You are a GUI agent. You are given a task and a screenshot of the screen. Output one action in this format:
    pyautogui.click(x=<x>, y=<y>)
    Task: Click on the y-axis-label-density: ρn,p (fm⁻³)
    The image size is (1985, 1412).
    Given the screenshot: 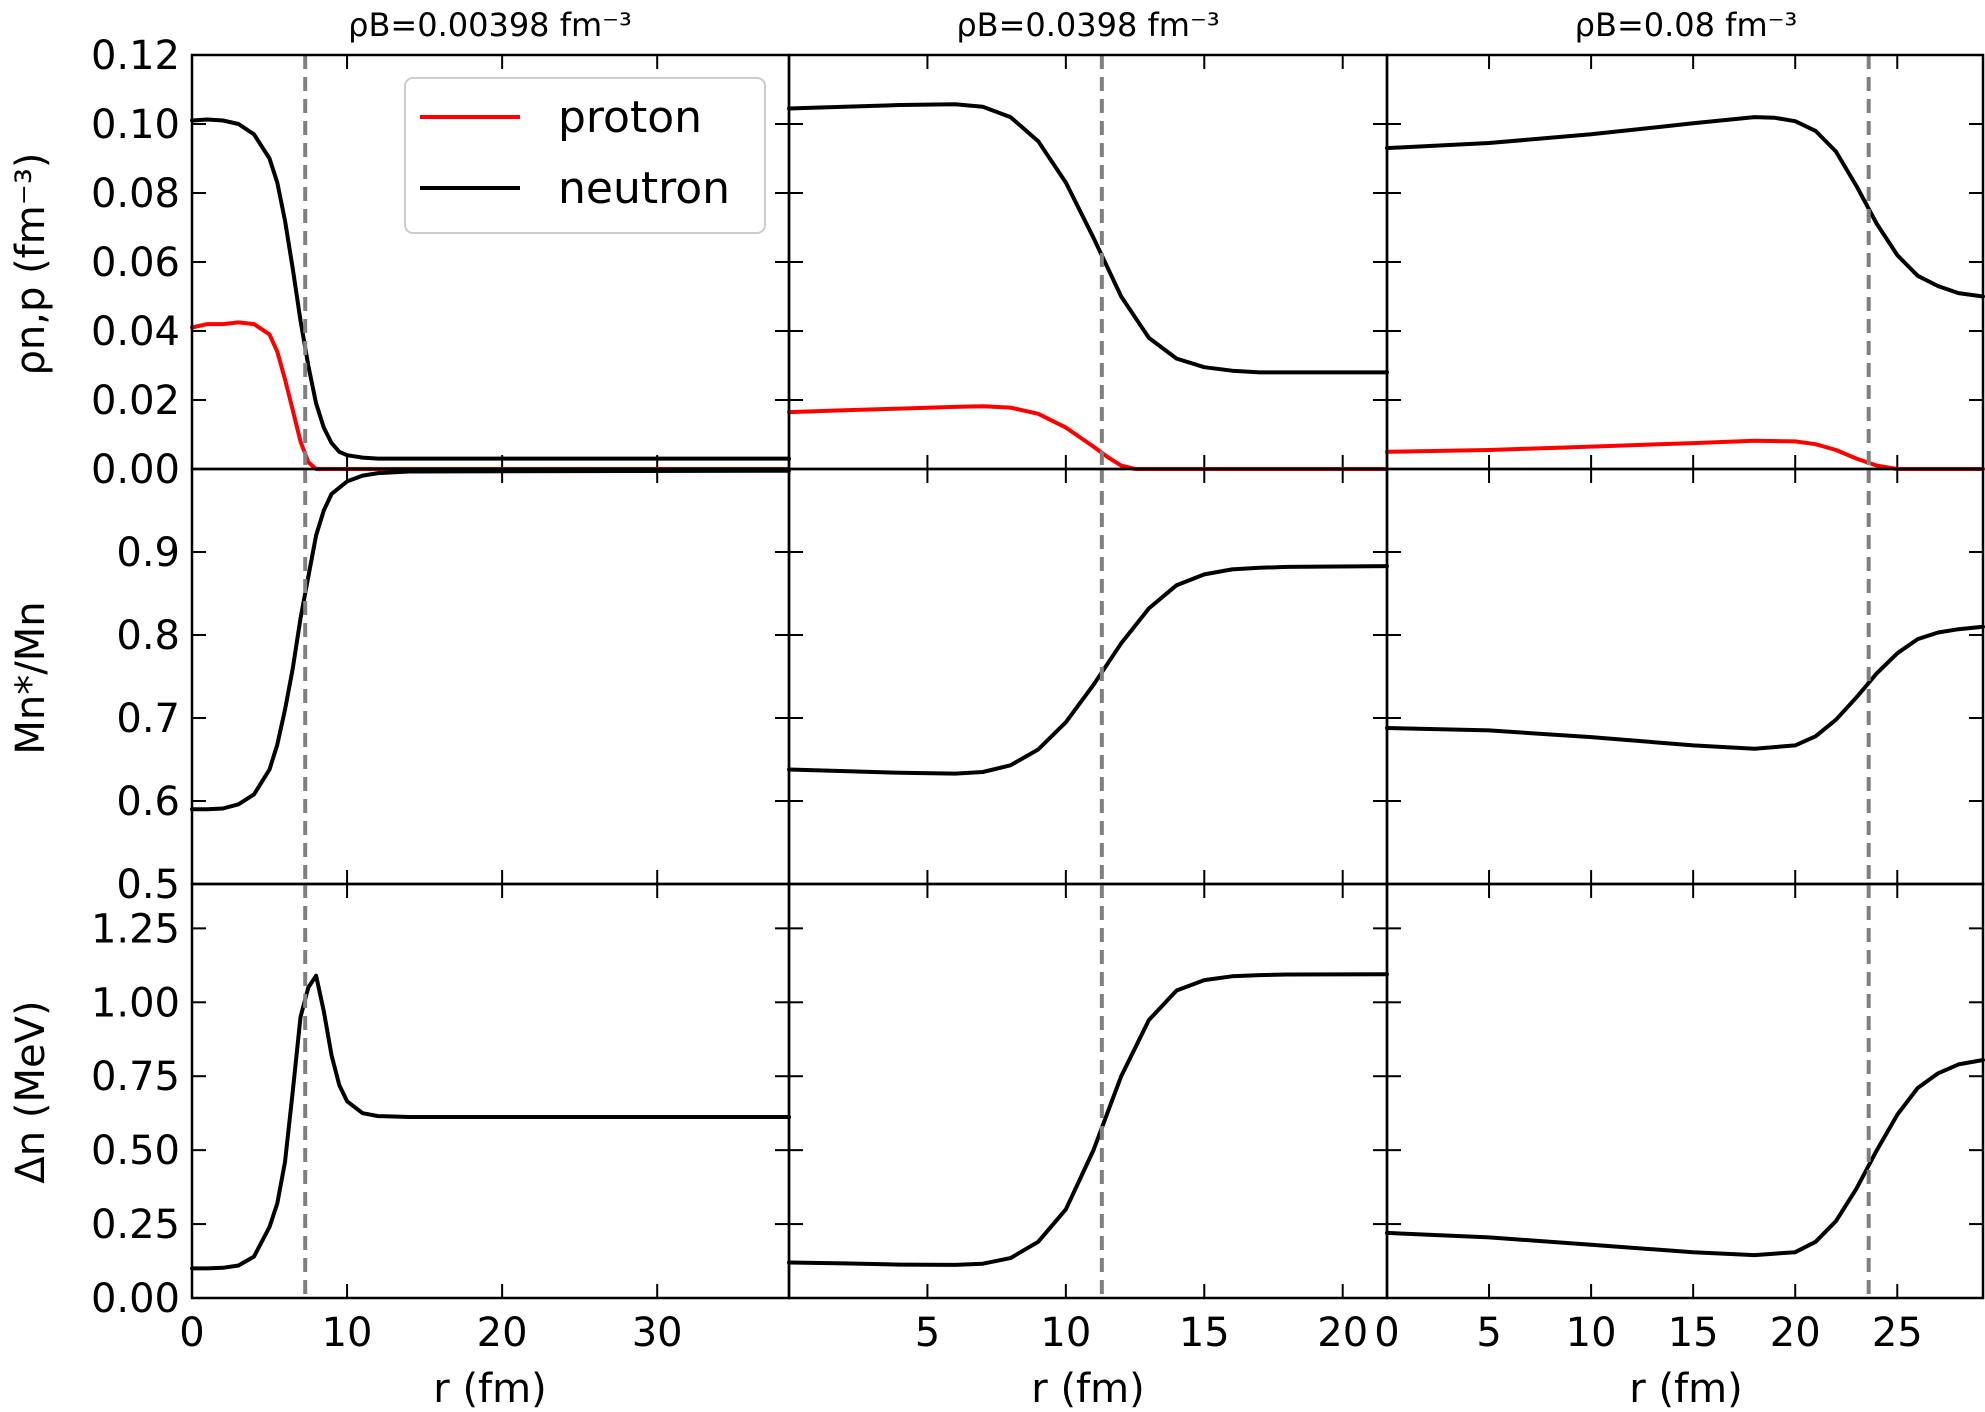 What is the action you would take?
    pyautogui.click(x=31, y=264)
    